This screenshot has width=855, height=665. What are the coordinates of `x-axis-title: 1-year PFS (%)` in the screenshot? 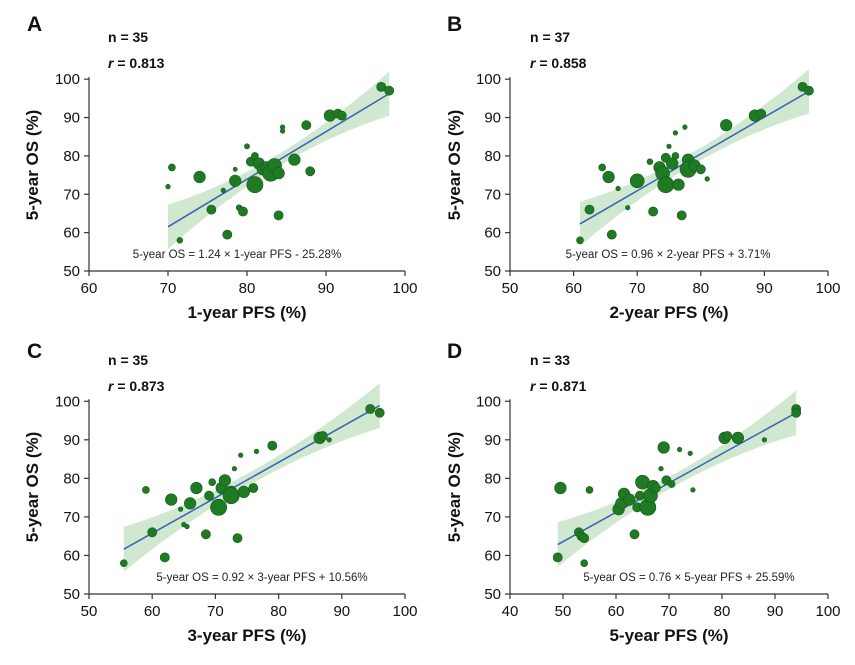 It's located at (246, 312).